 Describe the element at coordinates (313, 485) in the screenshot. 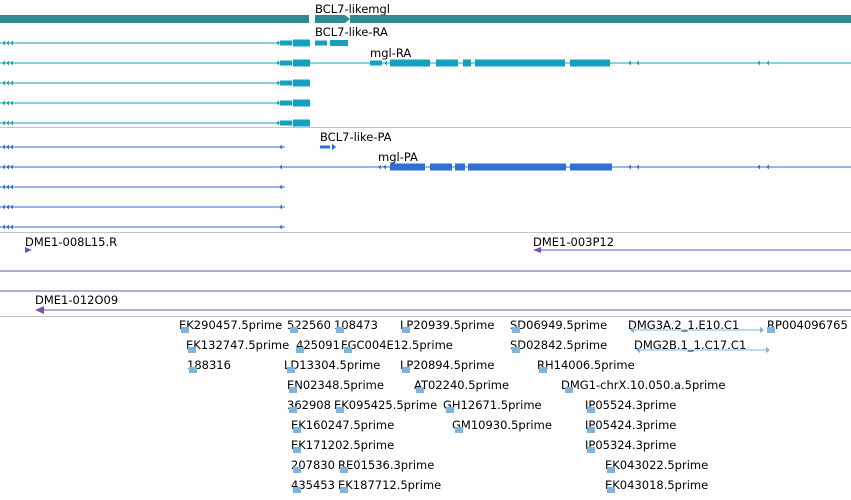

I see `est-label: 435453` at that location.